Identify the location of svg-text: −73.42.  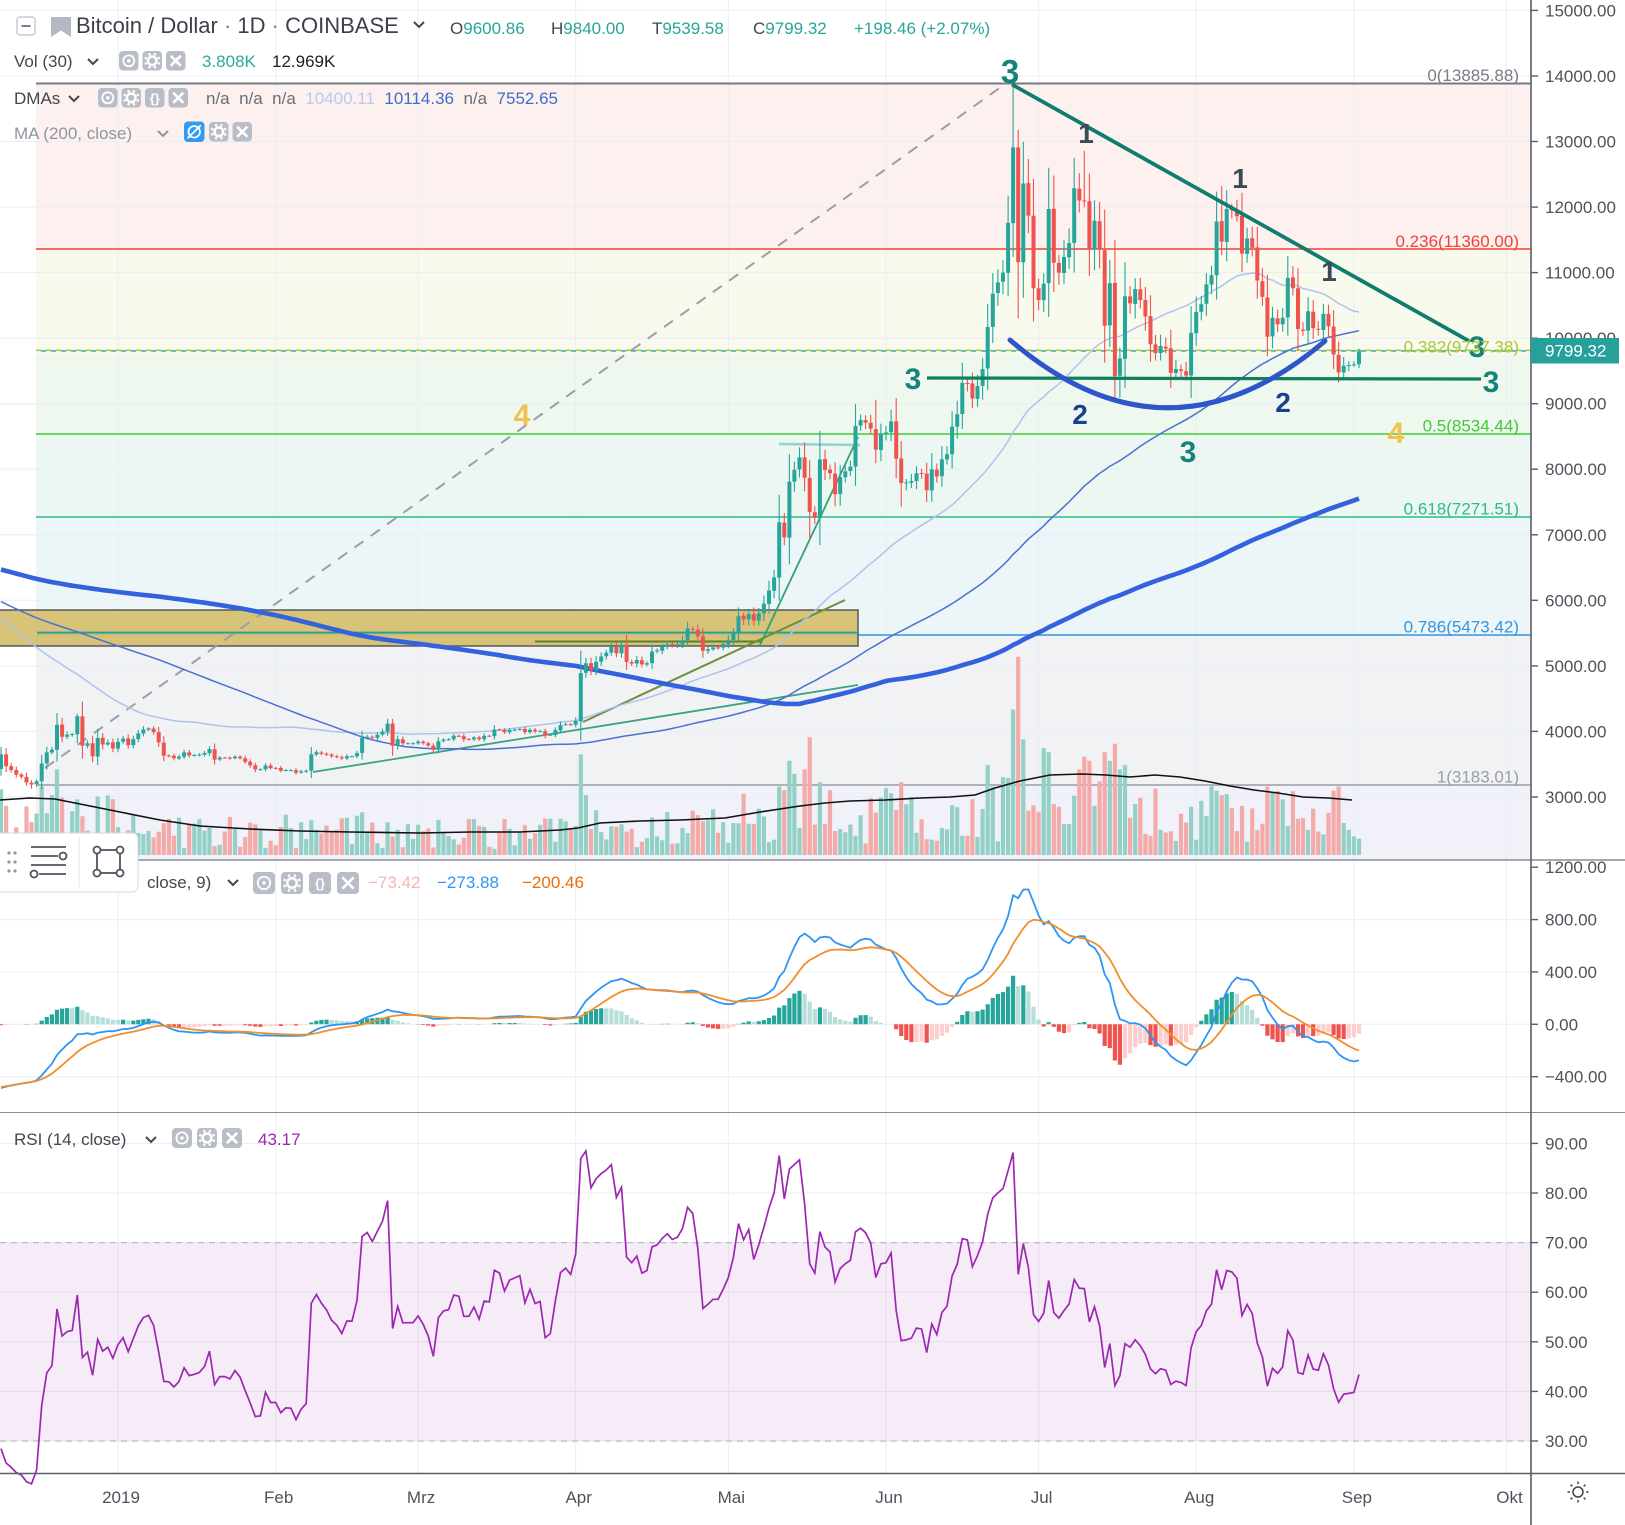
(394, 882).